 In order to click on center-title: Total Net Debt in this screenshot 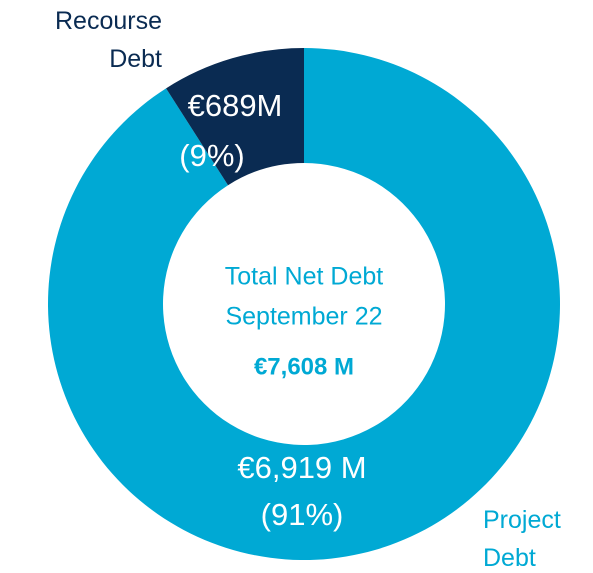, I will do `click(304, 277)`.